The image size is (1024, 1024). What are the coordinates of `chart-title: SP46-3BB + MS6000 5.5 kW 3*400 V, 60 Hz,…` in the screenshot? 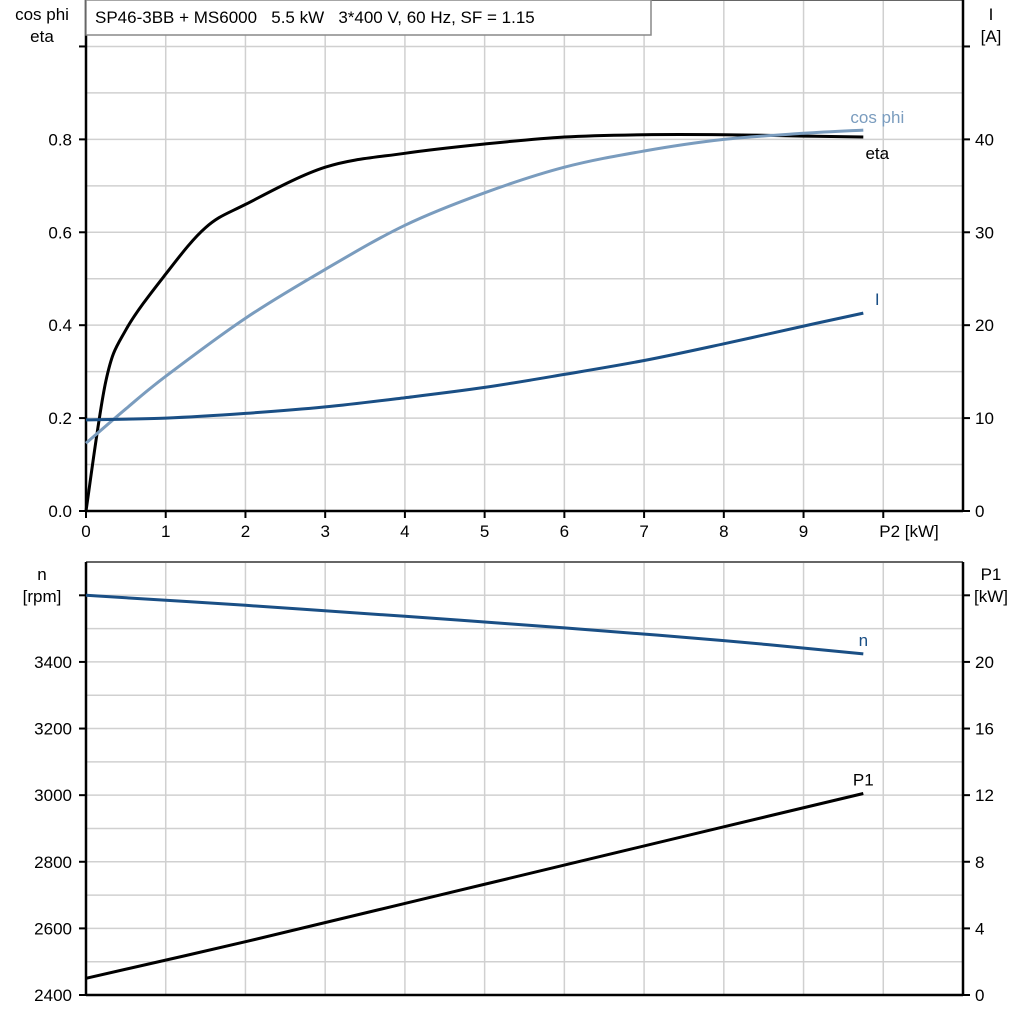 It's located at (315, 17).